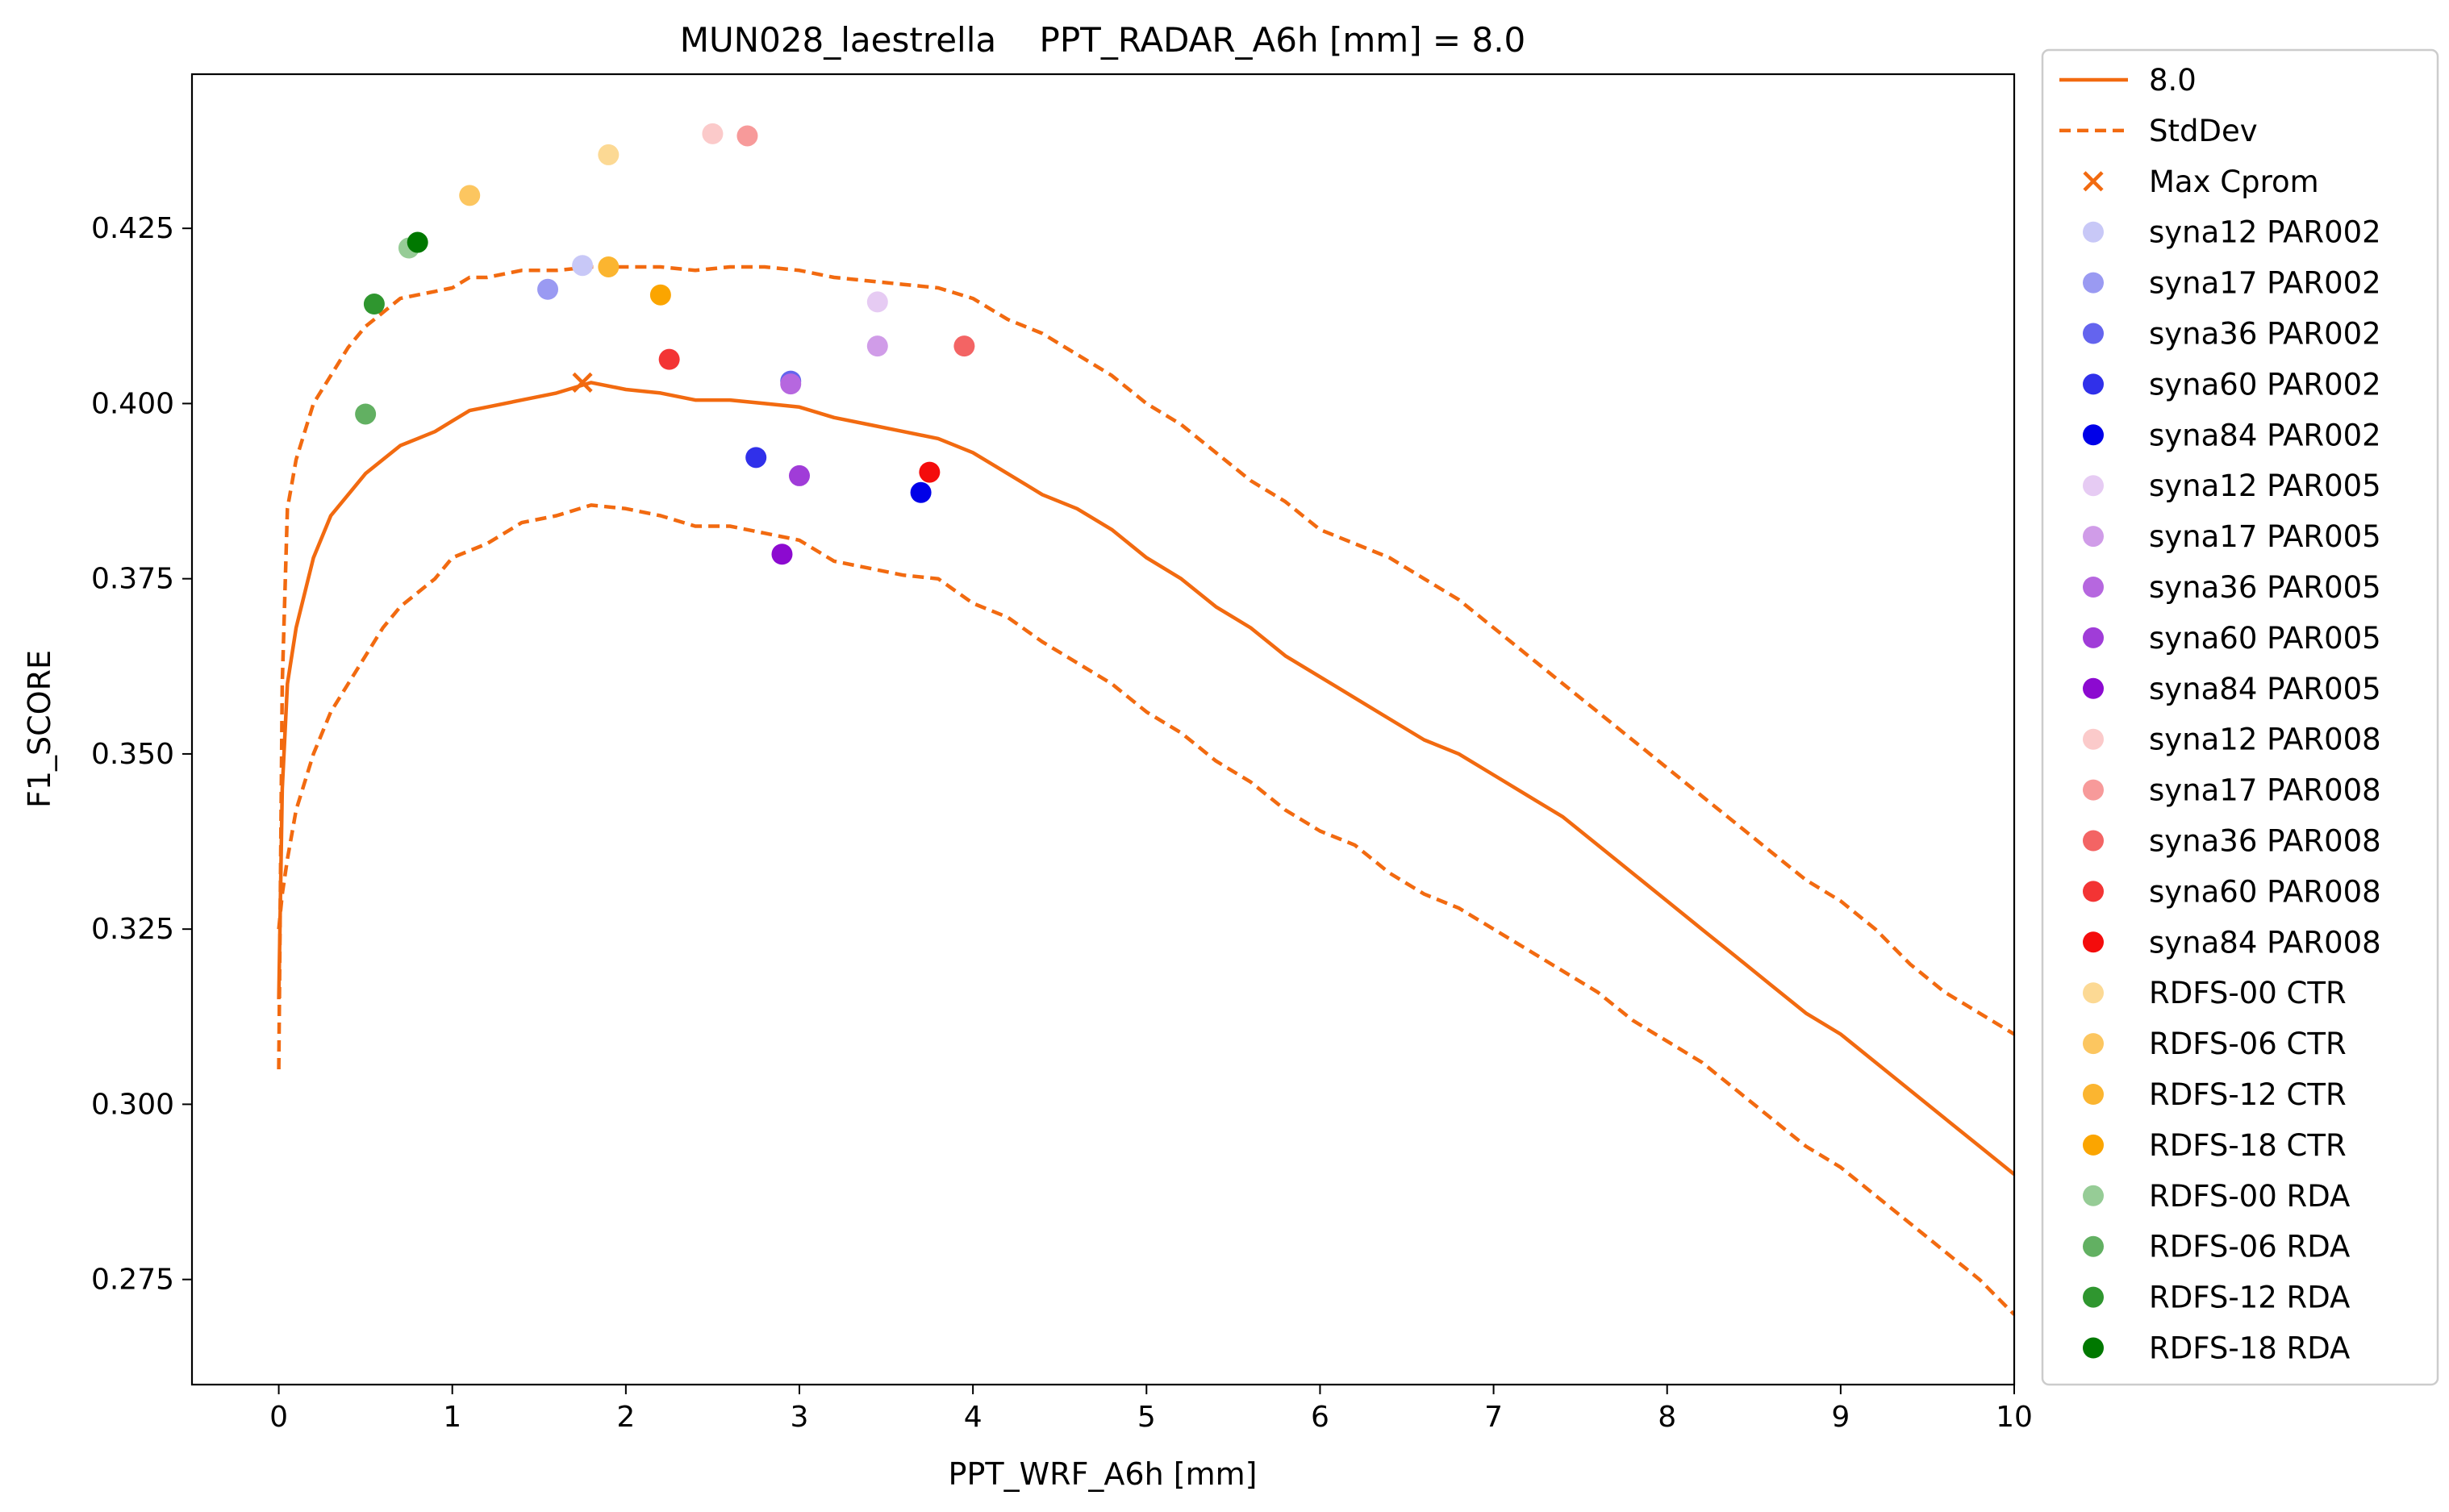 Image resolution: width=2449 pixels, height=1512 pixels. I want to click on legend-item: RDFS-18 RDA, so click(2216, 1348).